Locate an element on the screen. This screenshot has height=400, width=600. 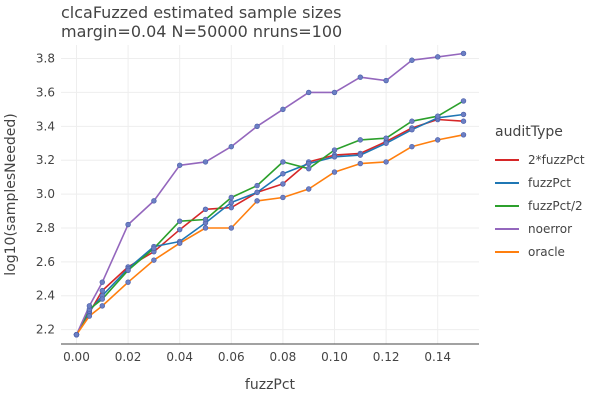
legend-item: fuzzPct/2 is located at coordinates (540, 205).